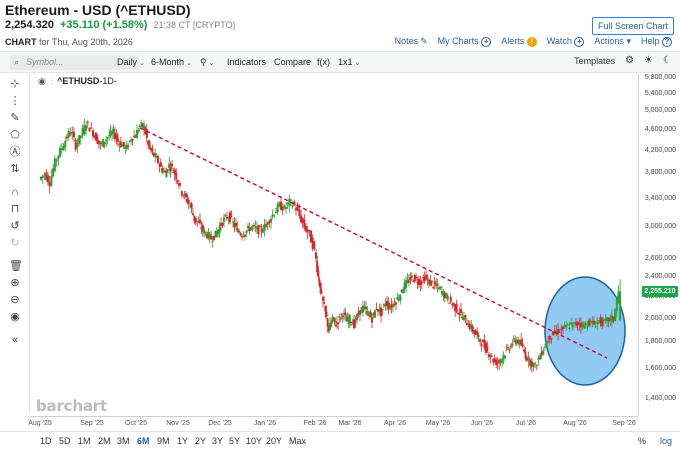  I want to click on my-charts-link: My Charts +, so click(465, 41).